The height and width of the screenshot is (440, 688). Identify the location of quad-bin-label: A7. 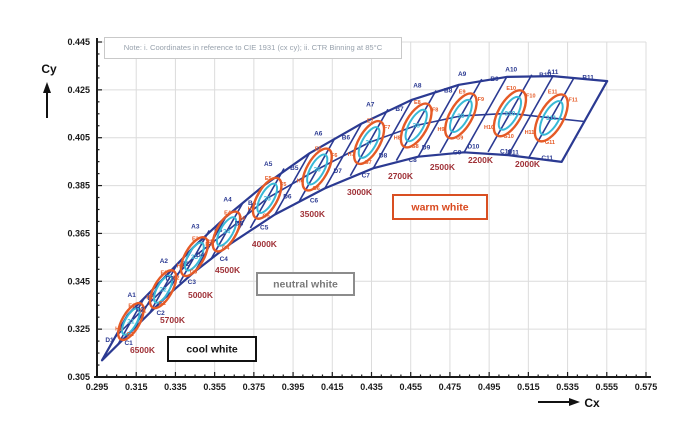
(370, 105).